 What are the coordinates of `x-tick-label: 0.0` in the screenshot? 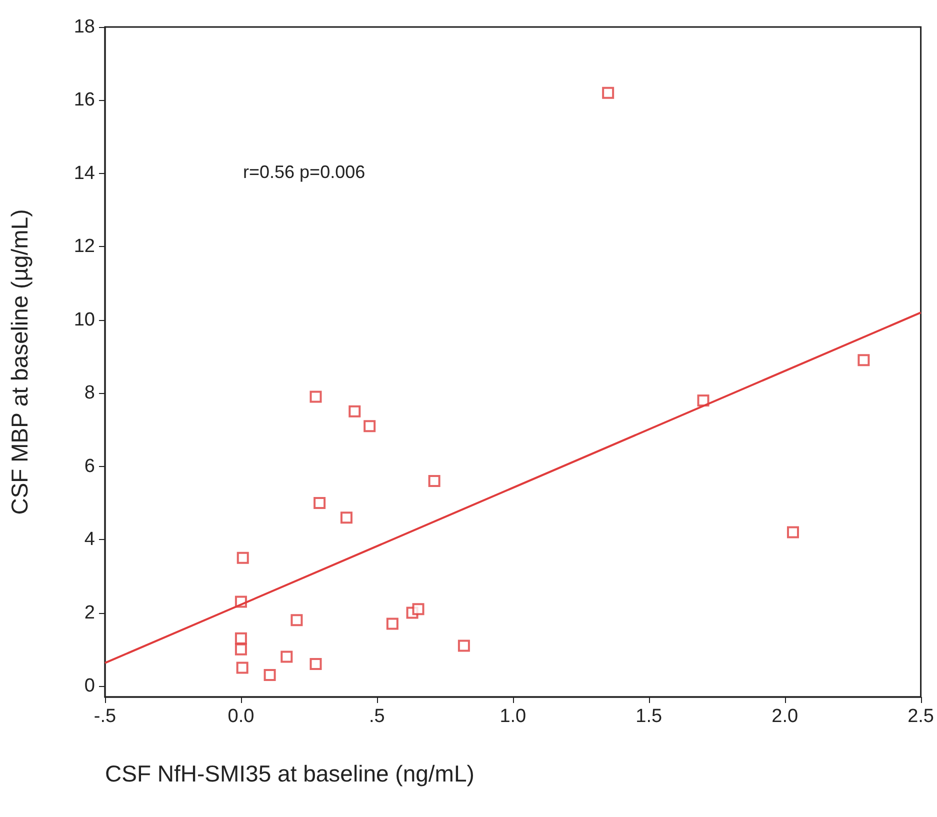 It's located at (241, 716).